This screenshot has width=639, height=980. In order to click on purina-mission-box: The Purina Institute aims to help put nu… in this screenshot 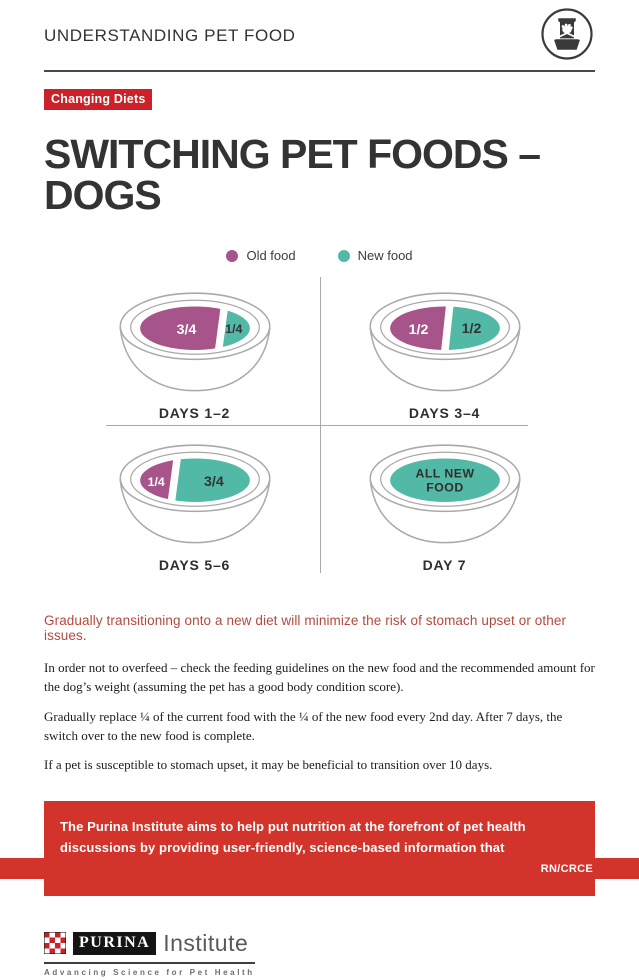, I will do `click(319, 848)`.